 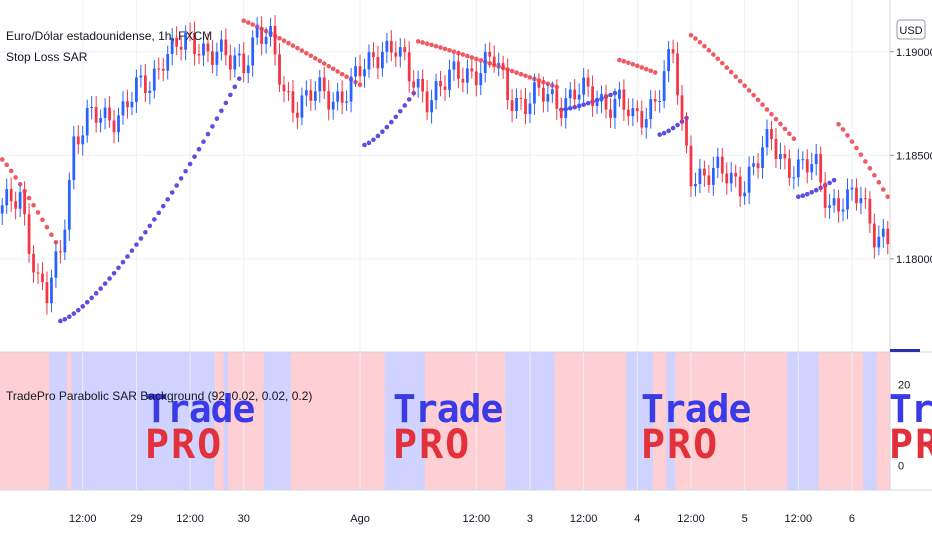 I want to click on time-tick-label-2: 12:00, so click(x=190, y=519).